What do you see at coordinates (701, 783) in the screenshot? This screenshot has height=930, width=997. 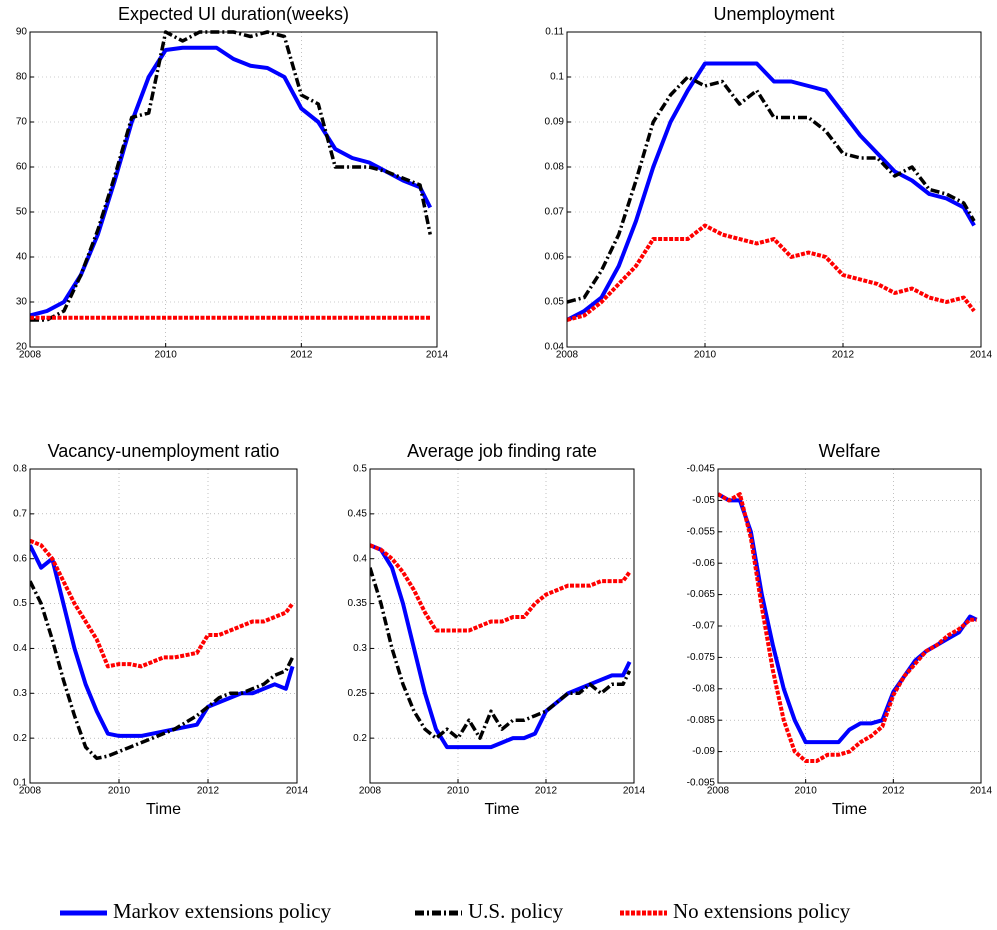 I see `y-tick-label: -0.095` at bounding box center [701, 783].